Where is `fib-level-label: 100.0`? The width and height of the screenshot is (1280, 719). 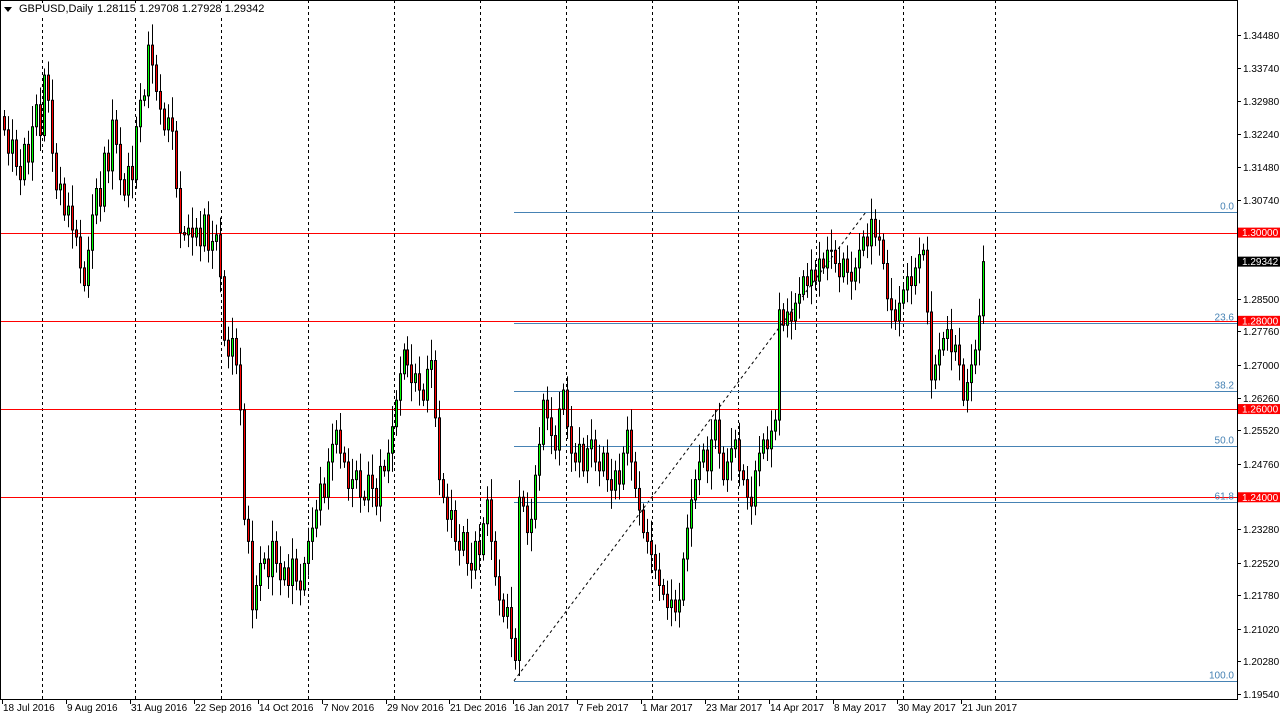 fib-level-label: 100.0 is located at coordinates (1221, 676).